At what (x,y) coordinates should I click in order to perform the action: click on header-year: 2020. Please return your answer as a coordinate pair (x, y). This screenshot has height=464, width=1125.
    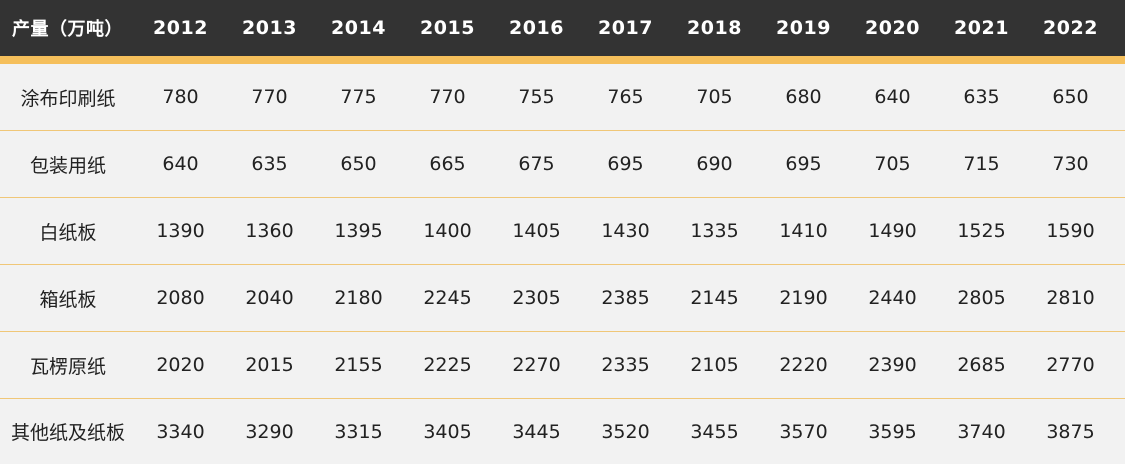
    Looking at the image, I should click on (892, 28).